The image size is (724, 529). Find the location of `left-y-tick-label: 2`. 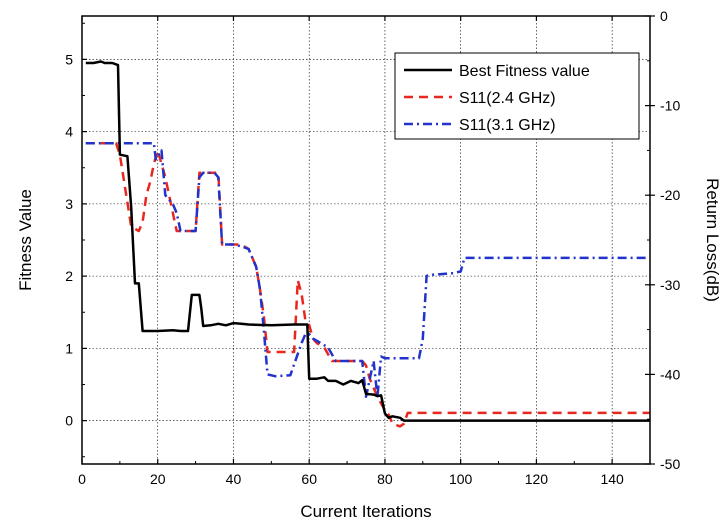

left-y-tick-label: 2 is located at coordinates (69, 276).